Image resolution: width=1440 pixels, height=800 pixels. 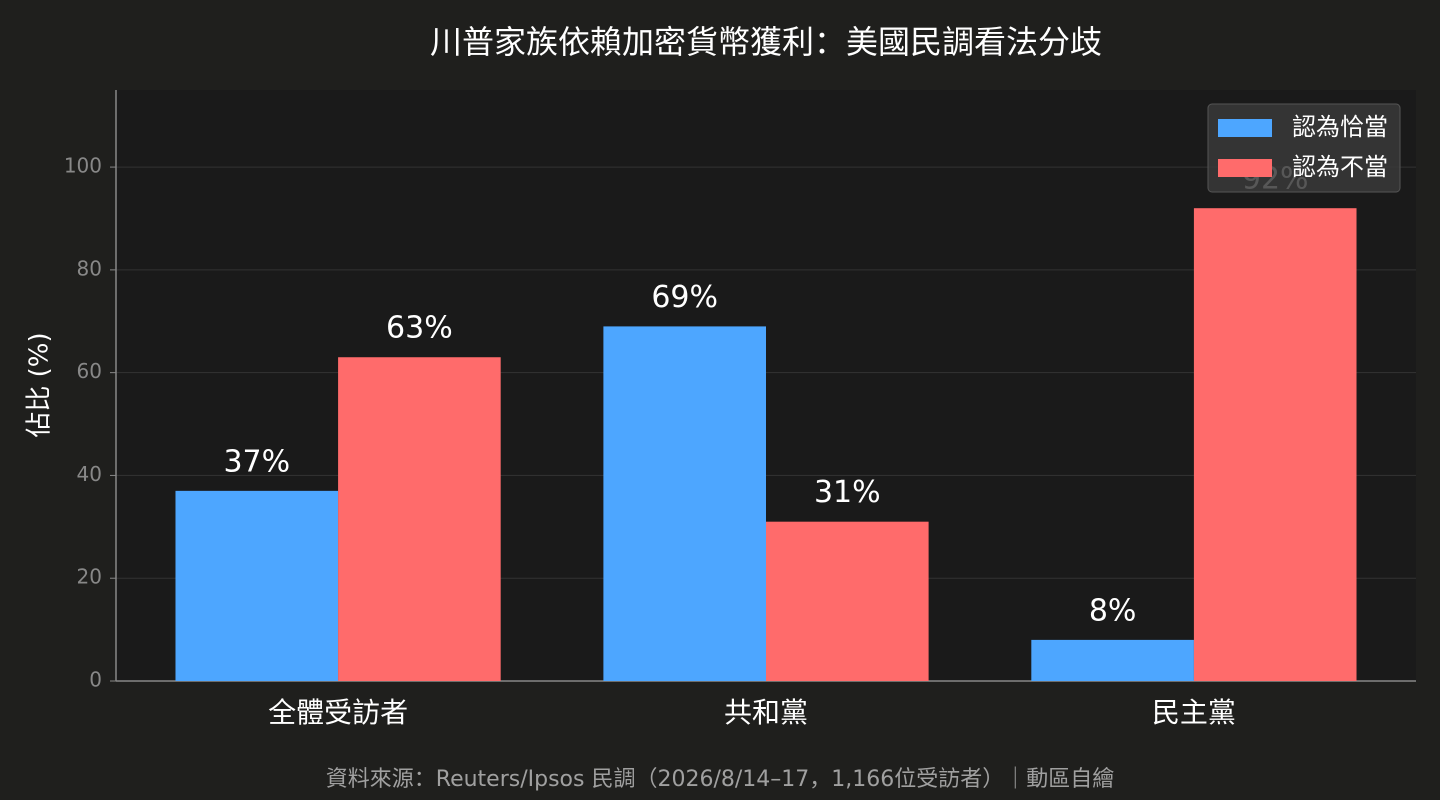 What do you see at coordinates (256, 461) in the screenshot?
I see `value-label: 37%` at bounding box center [256, 461].